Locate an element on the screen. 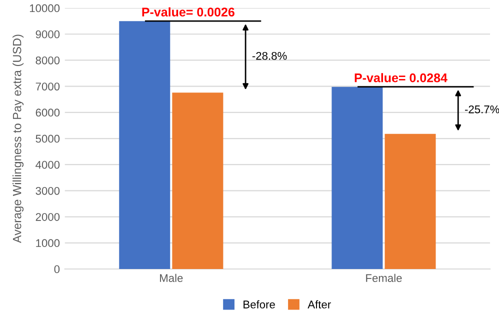 The height and width of the screenshot is (321, 499). legend-label: After is located at coordinates (319, 304).